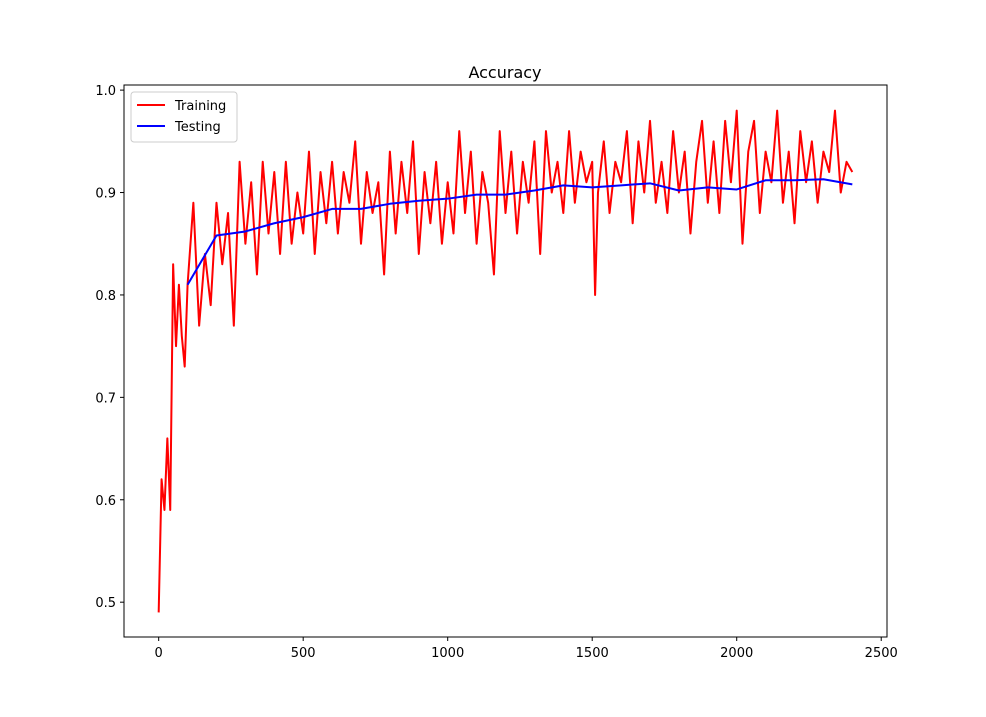 The image size is (986, 717). Describe the element at coordinates (881, 653) in the screenshot. I see `x-tick-label: 2500` at that location.